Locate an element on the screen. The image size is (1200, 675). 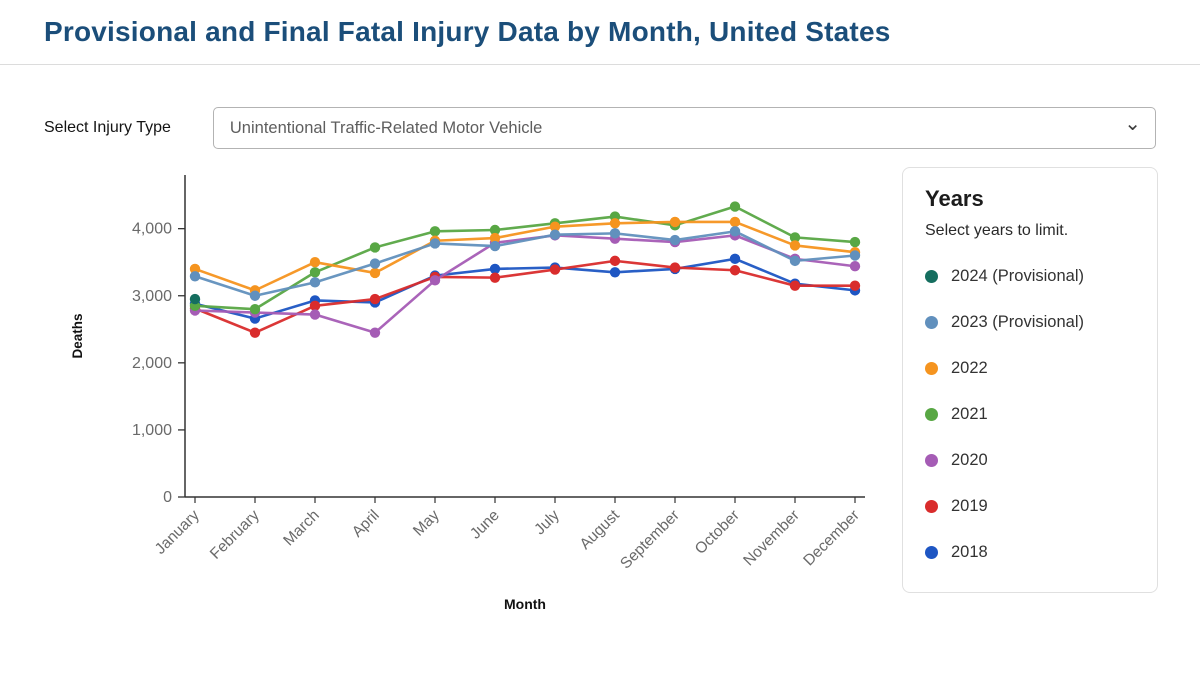
year-item-2024: 2024 (Provisional) is located at coordinates (1030, 276).